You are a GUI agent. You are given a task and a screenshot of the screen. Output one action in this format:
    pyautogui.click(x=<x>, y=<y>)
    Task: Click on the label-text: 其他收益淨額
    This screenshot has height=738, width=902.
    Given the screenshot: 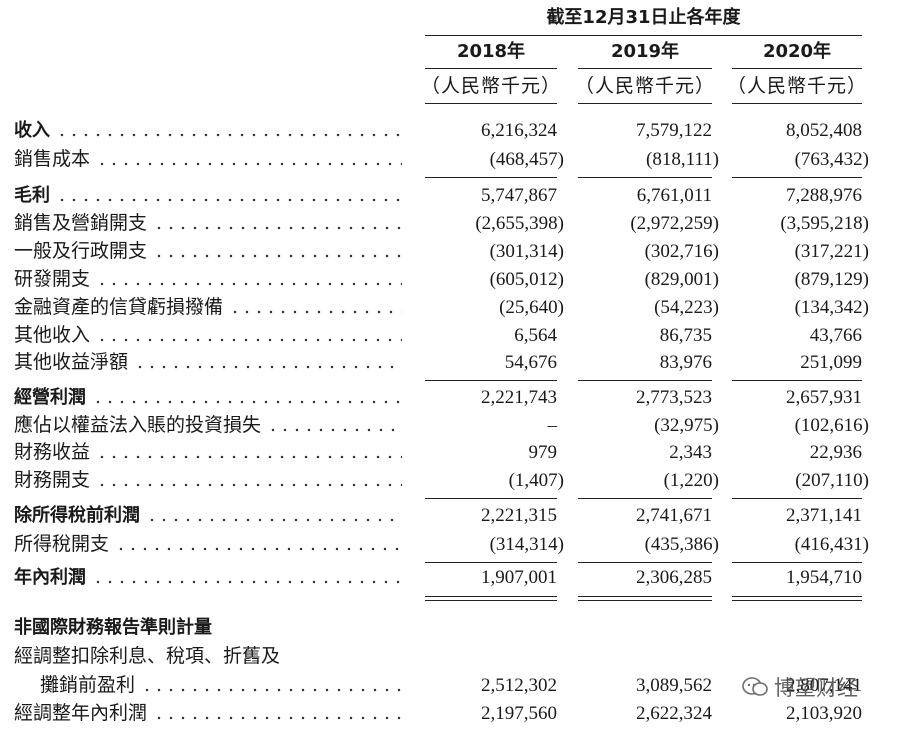 What is the action you would take?
    pyautogui.click(x=71, y=362)
    